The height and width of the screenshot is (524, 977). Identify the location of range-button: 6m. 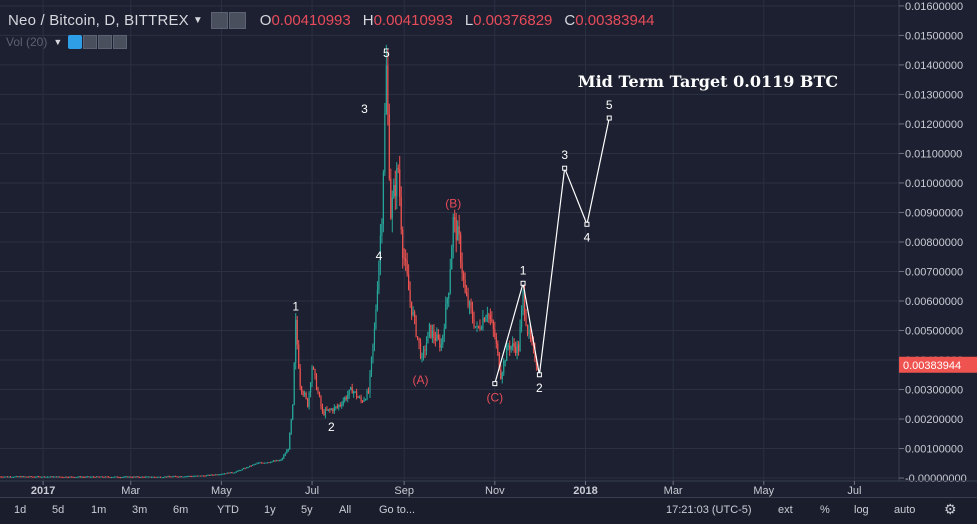
(181, 510).